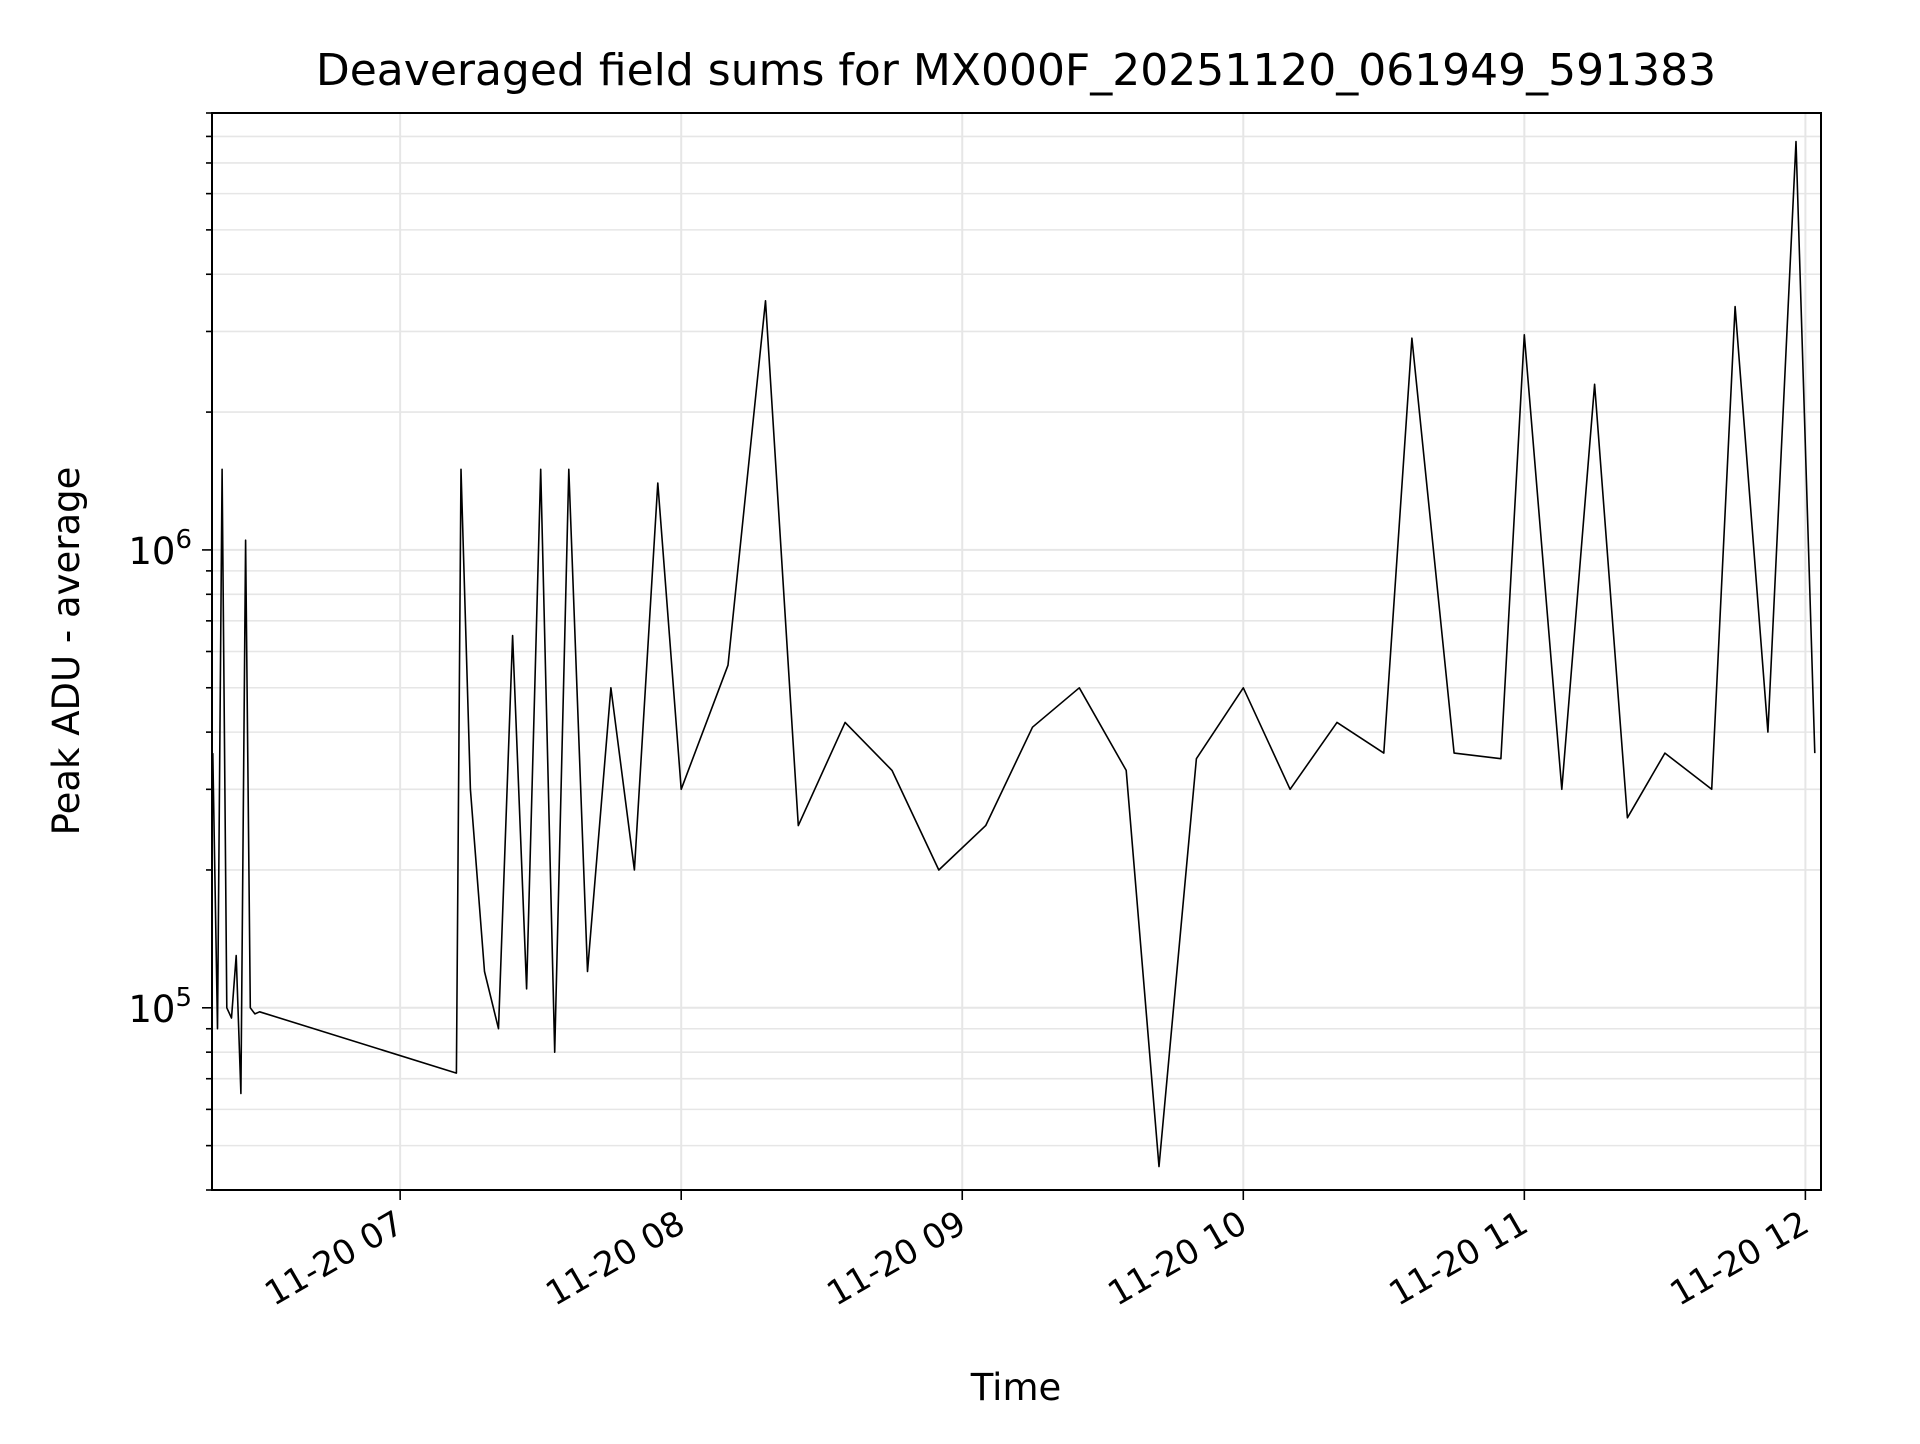  Describe the element at coordinates (896, 1258) in the screenshot. I see `x-tick-label: 11-20 09` at that location.